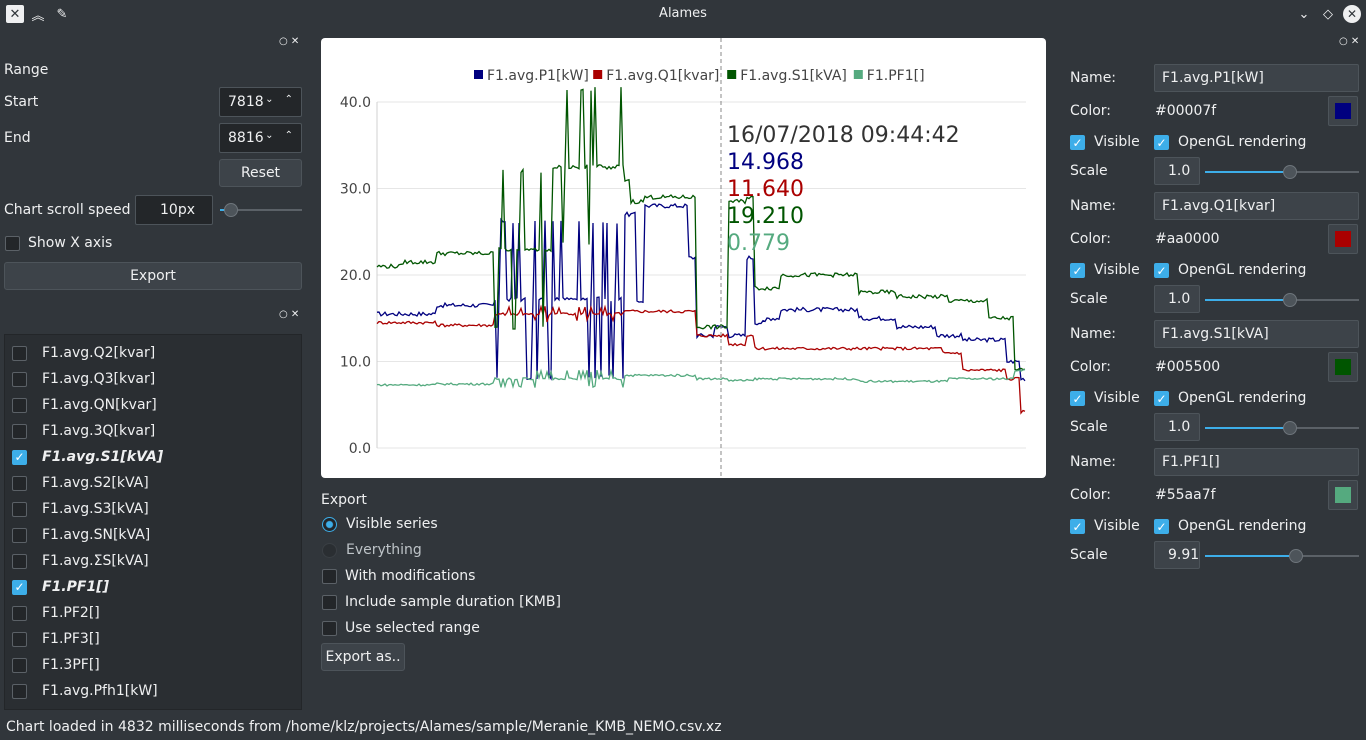 Image resolution: width=1366 pixels, height=740 pixels. I want to click on list-item: F1.avg.S3[kVA], so click(153, 509).